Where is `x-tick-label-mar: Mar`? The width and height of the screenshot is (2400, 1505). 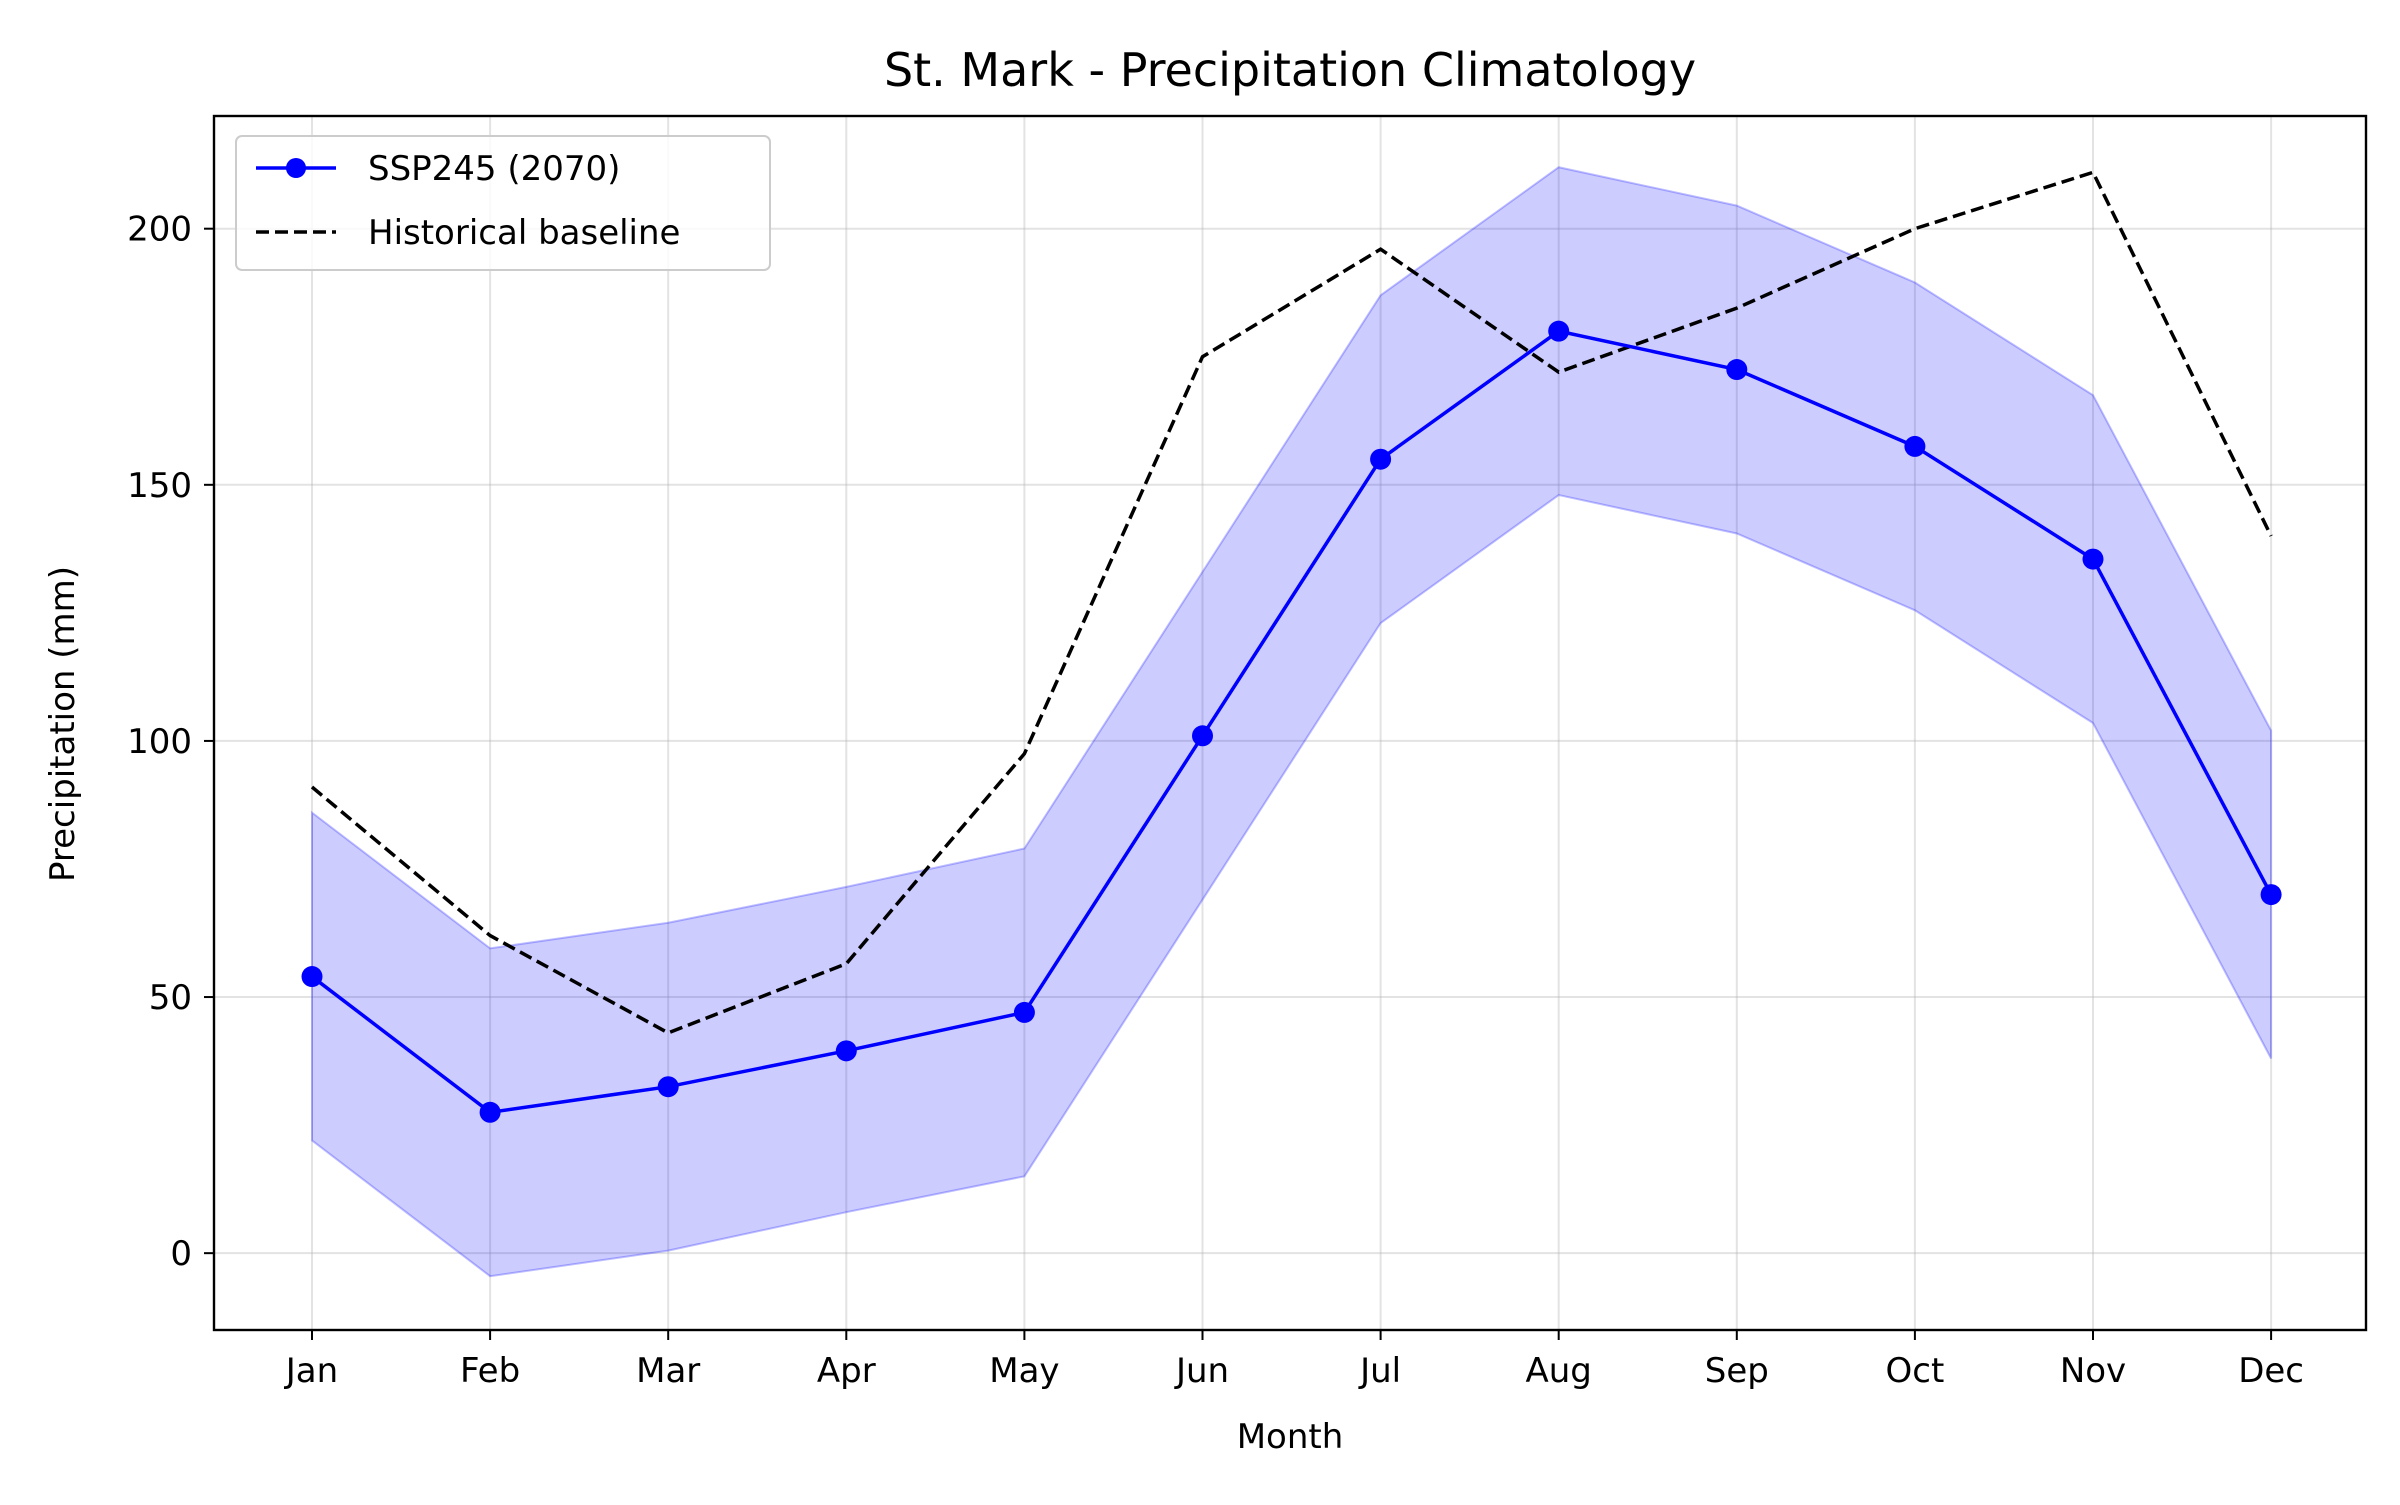 x-tick-label-mar: Mar is located at coordinates (668, 1371).